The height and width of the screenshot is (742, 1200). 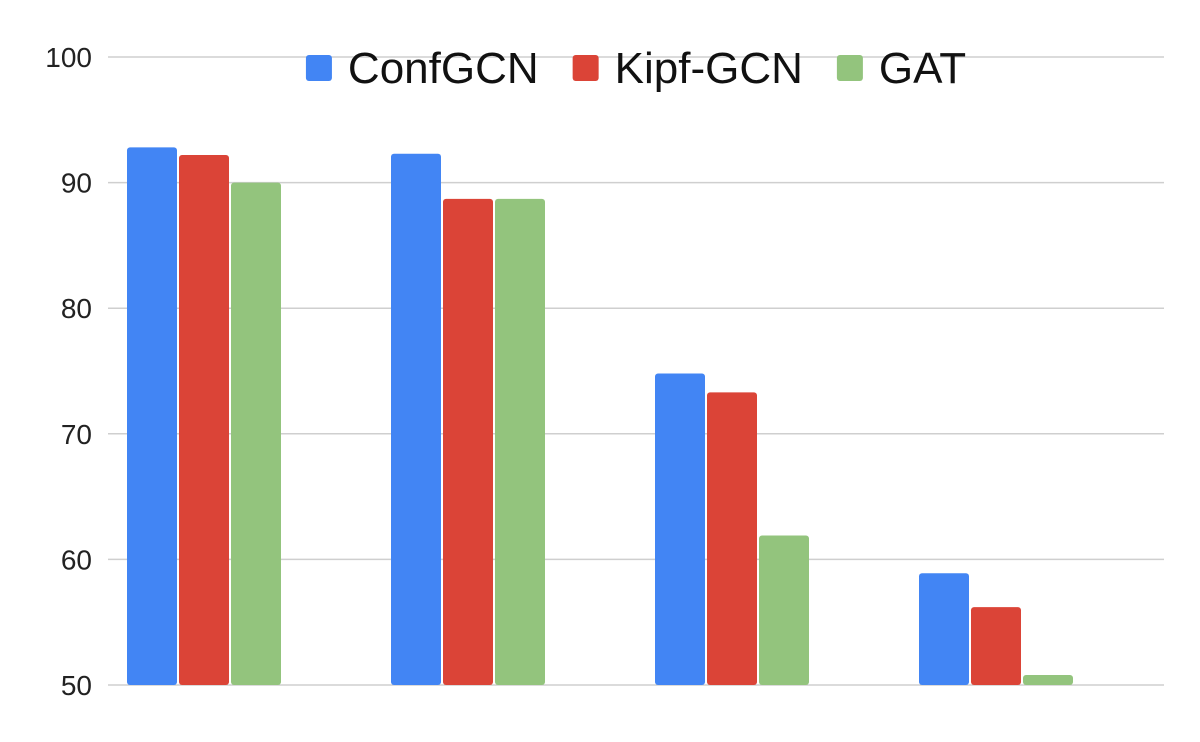 I want to click on legend-label: Kipf-GCN, so click(x=709, y=68).